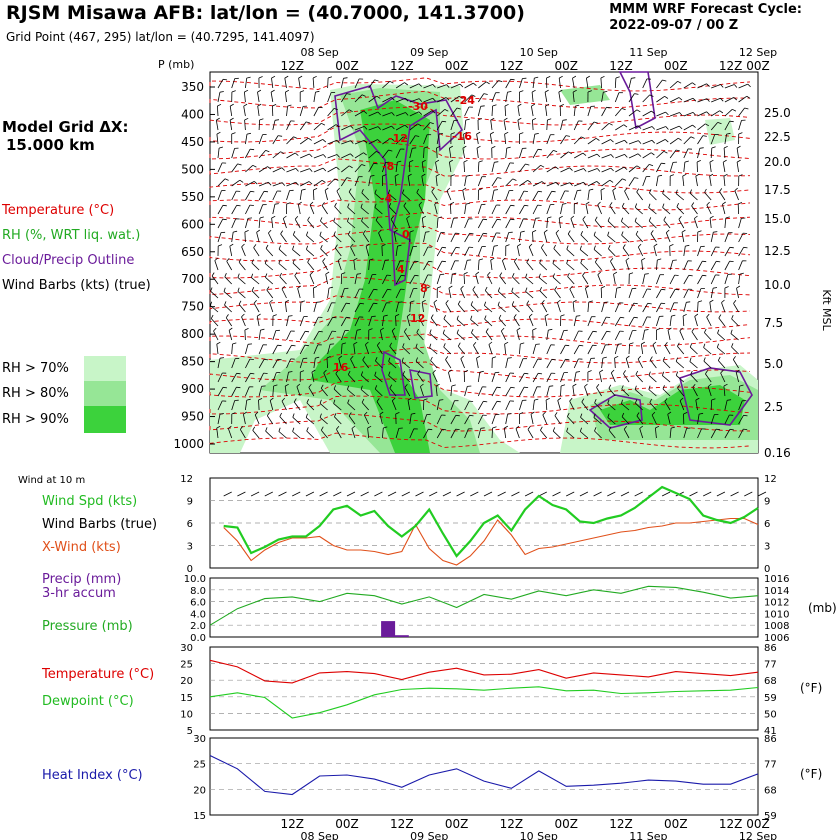 This screenshot has width=840, height=840. Describe the element at coordinates (767, 502) in the screenshot. I see `wind-right-tick: 9` at that location.